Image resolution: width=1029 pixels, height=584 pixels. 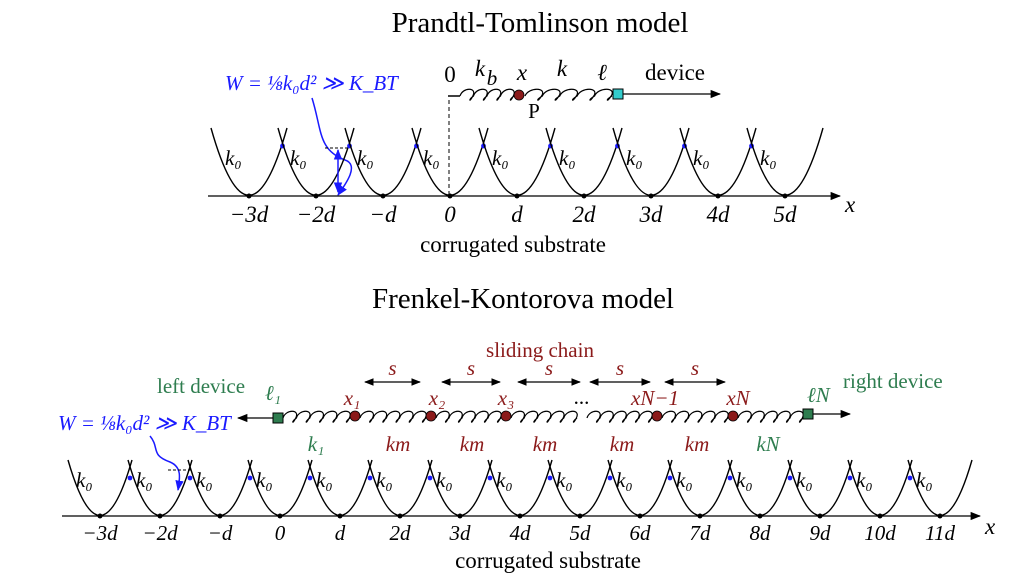 I want to click on bottom-k-label: k₁, so click(x=316, y=444).